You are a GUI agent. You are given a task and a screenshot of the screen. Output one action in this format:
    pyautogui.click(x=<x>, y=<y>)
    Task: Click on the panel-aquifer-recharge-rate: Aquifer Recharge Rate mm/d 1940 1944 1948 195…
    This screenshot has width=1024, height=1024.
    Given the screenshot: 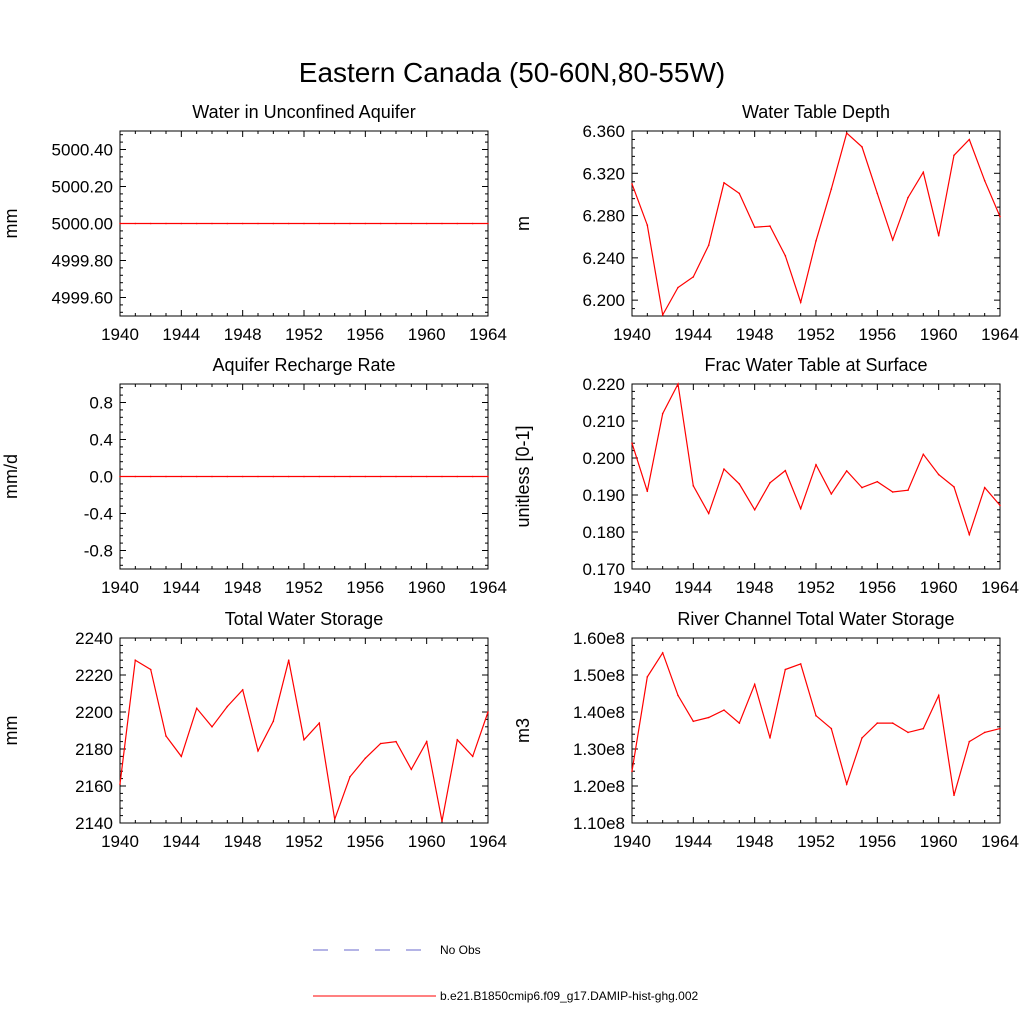 What is the action you would take?
    pyautogui.click(x=254, y=476)
    